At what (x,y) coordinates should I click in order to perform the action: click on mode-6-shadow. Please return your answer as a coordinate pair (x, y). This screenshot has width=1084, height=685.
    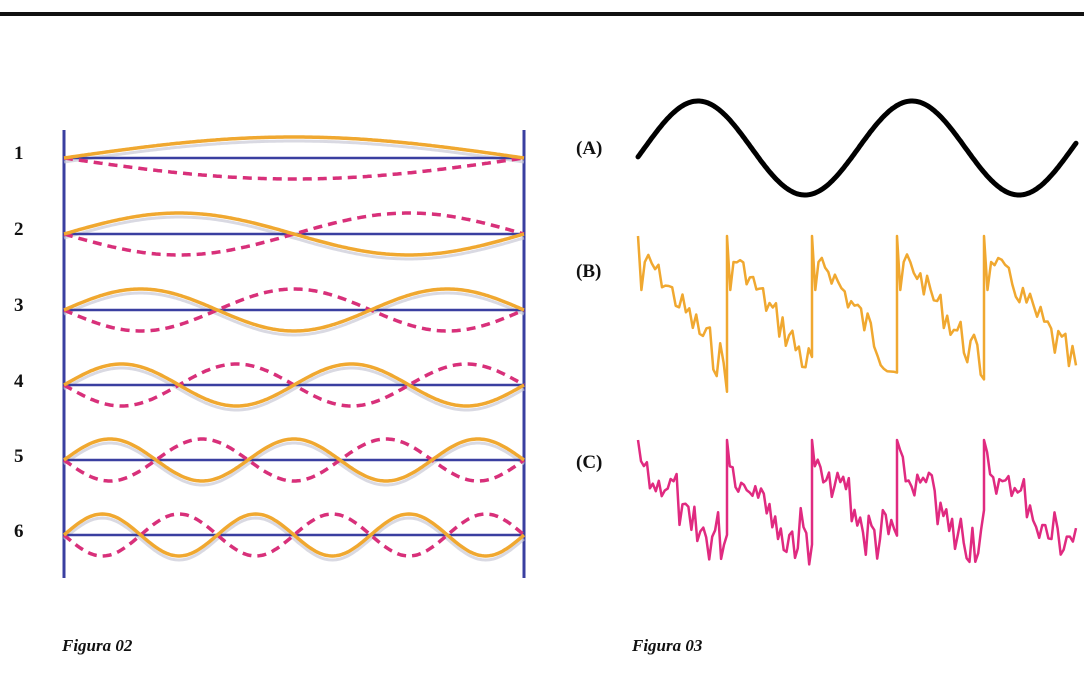
    Looking at the image, I should click on (294, 539).